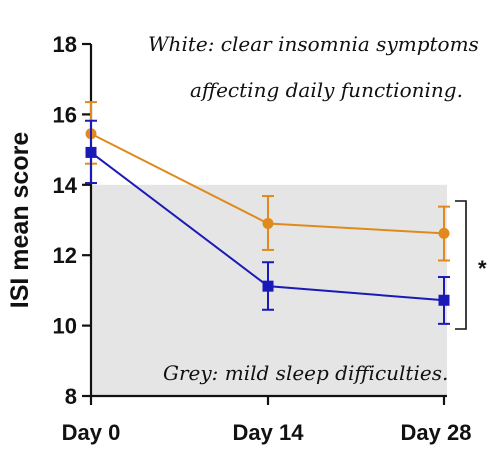 The image size is (490, 473). What do you see at coordinates (269, 432) in the screenshot?
I see `x-tick-label: Day 14` at bounding box center [269, 432].